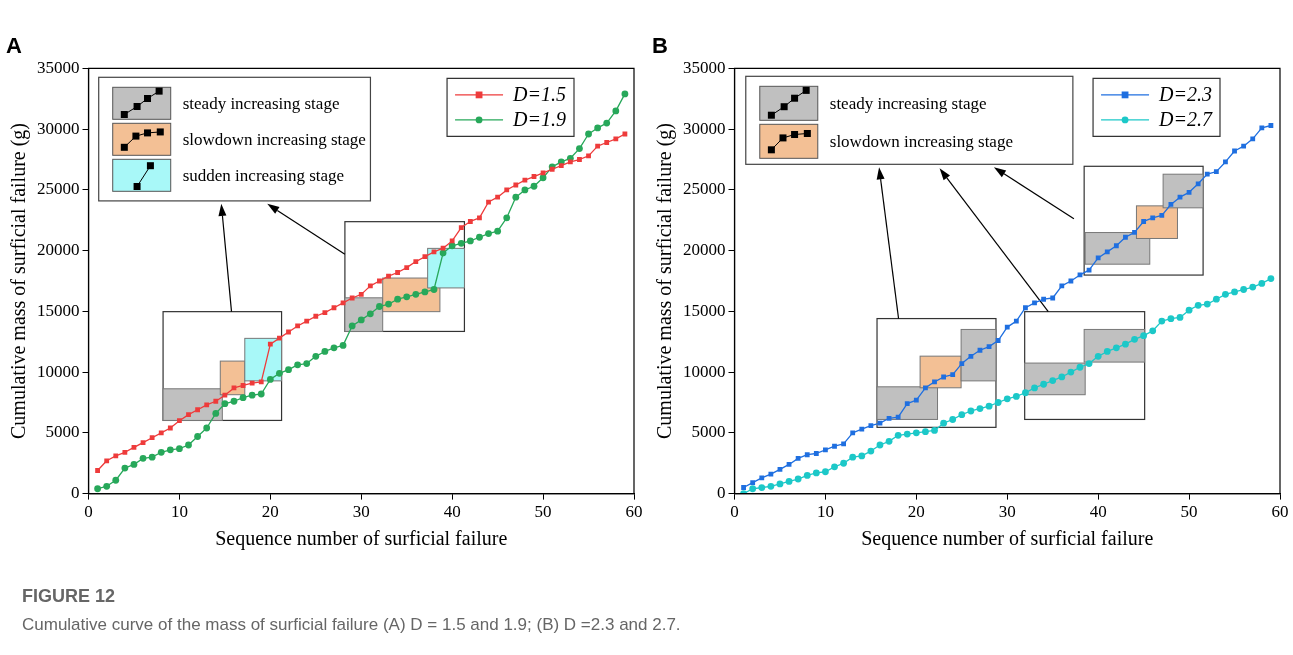  Describe the element at coordinates (704, 128) in the screenshot. I see `y-tick-label: 30000` at that location.